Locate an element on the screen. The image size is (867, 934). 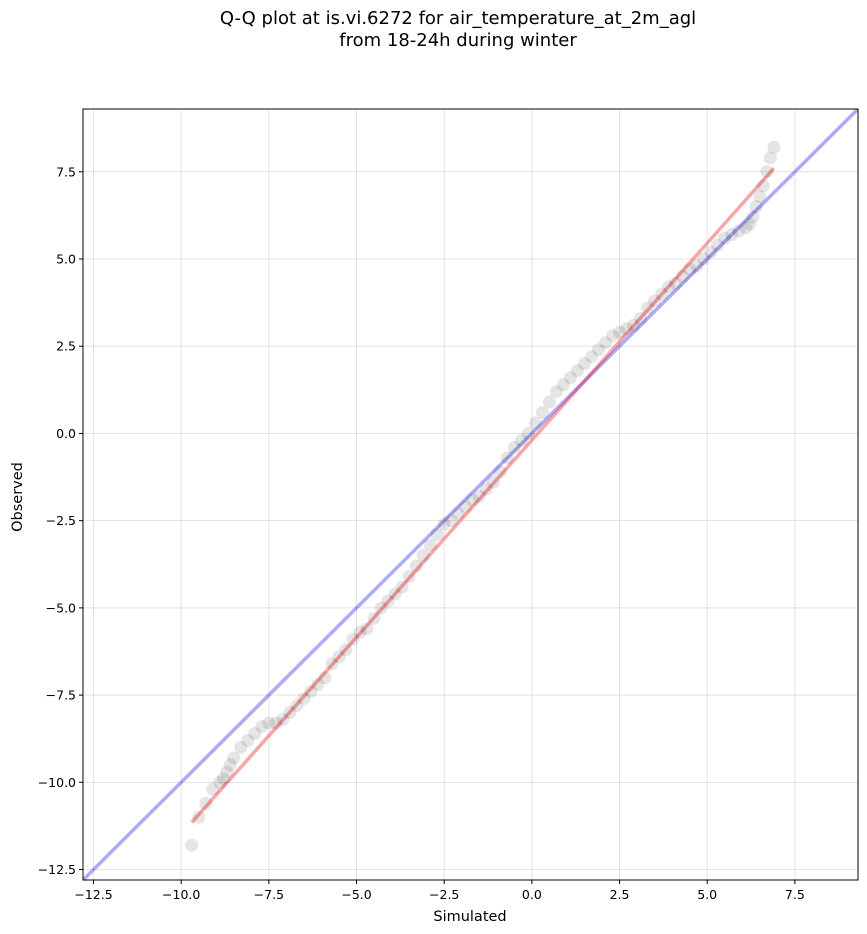
x-tick-label: −5.0 is located at coordinates (356, 894).